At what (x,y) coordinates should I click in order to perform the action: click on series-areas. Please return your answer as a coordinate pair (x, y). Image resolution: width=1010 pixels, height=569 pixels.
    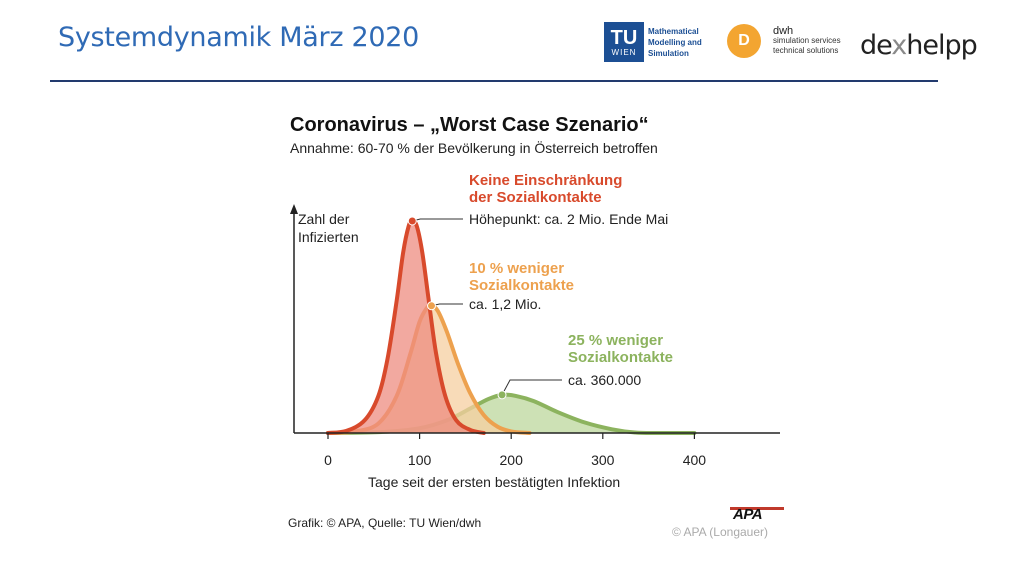
    Looking at the image, I should click on (511, 327).